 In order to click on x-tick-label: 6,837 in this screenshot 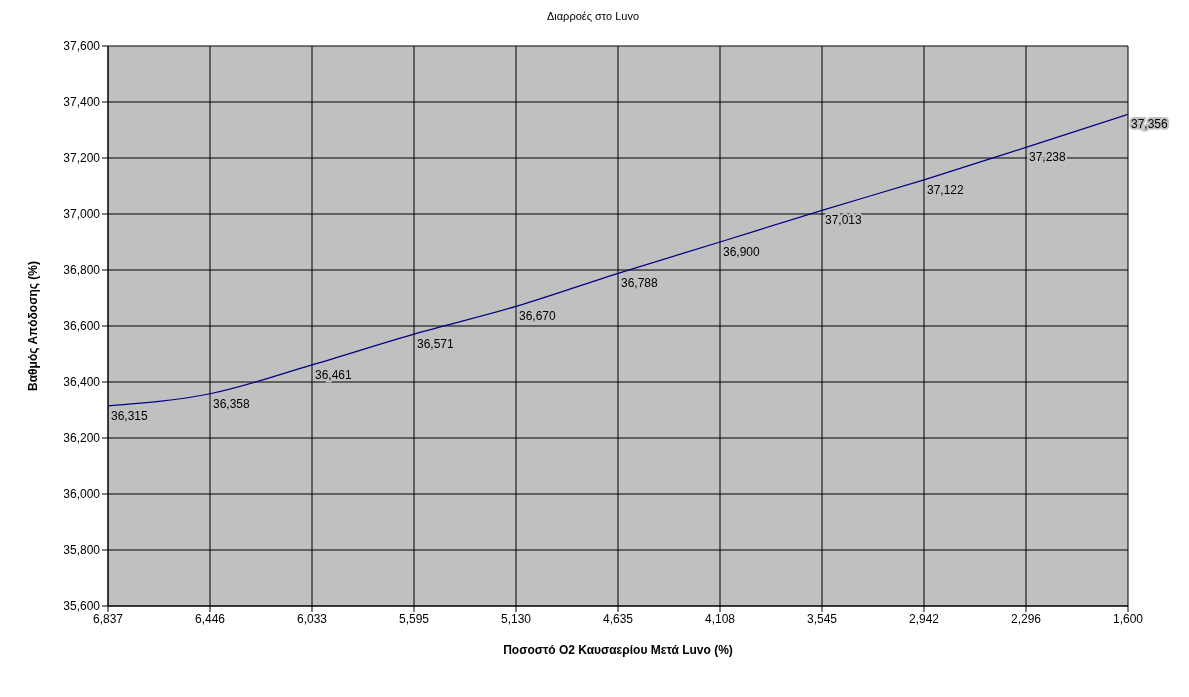, I will do `click(108, 618)`.